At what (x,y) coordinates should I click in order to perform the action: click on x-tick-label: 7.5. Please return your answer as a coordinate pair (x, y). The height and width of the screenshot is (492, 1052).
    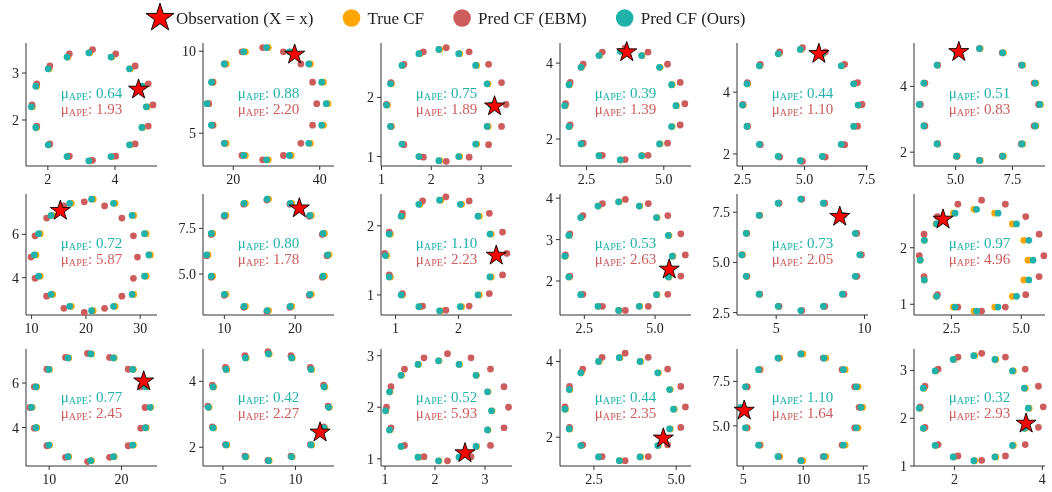
    Looking at the image, I should click on (866, 179).